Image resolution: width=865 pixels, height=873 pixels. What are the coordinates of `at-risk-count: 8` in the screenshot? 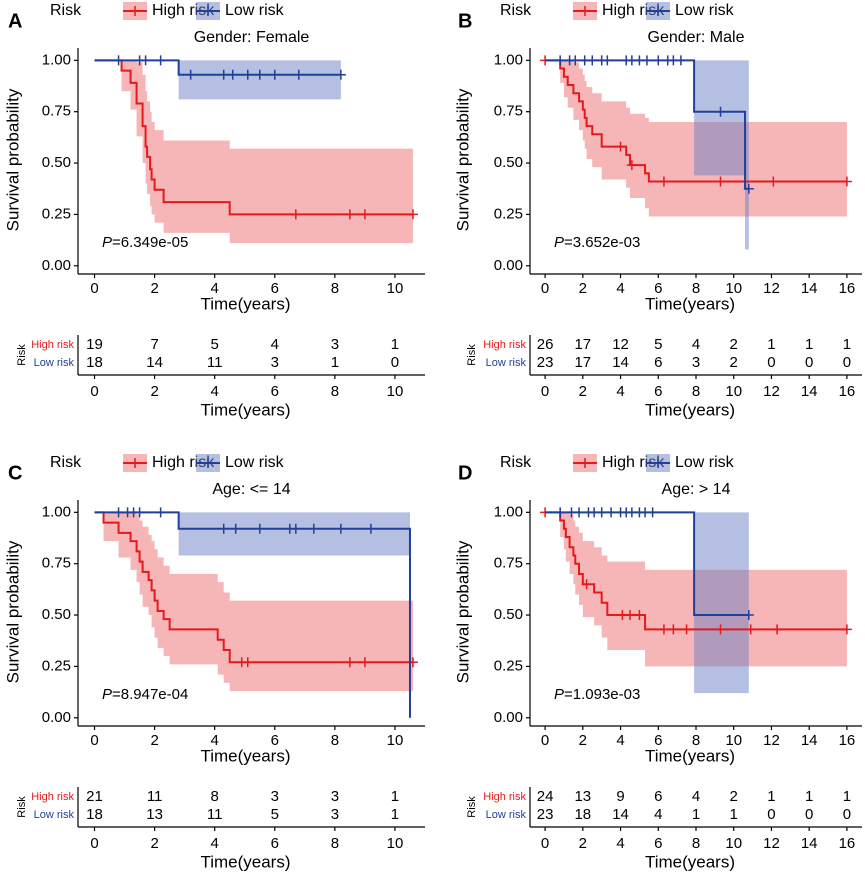 It's located at (215, 796).